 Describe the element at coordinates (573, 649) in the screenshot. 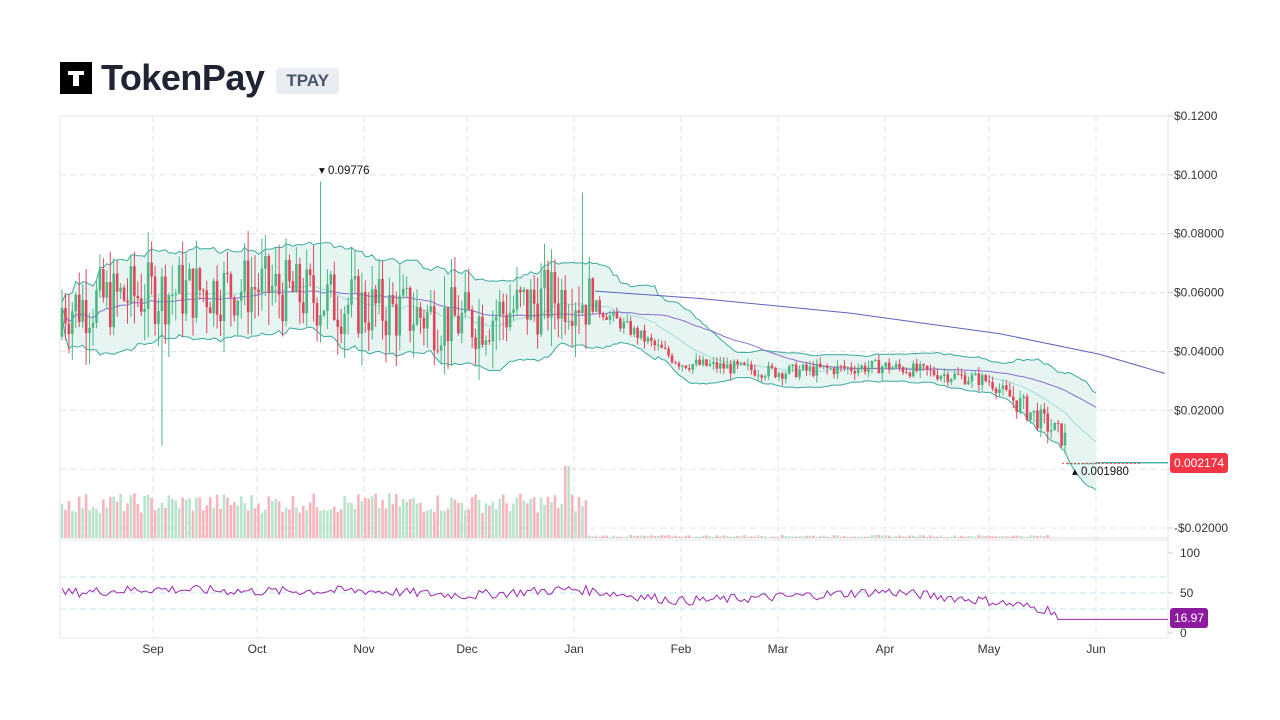

I see `x-tick-label: Jan` at that location.